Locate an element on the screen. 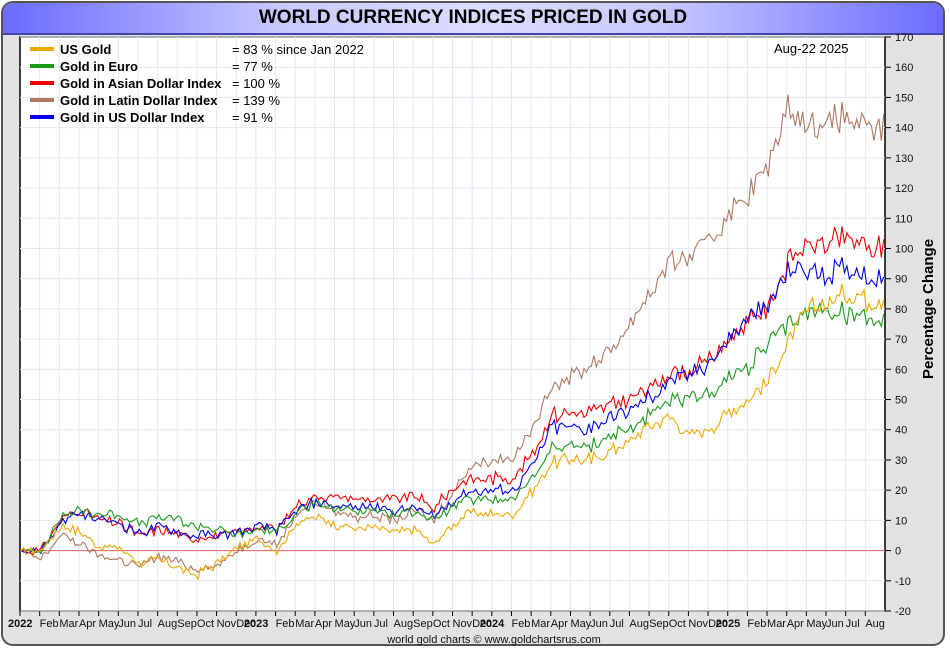 The width and height of the screenshot is (950, 650). legend-value: = 139 % is located at coordinates (256, 100).